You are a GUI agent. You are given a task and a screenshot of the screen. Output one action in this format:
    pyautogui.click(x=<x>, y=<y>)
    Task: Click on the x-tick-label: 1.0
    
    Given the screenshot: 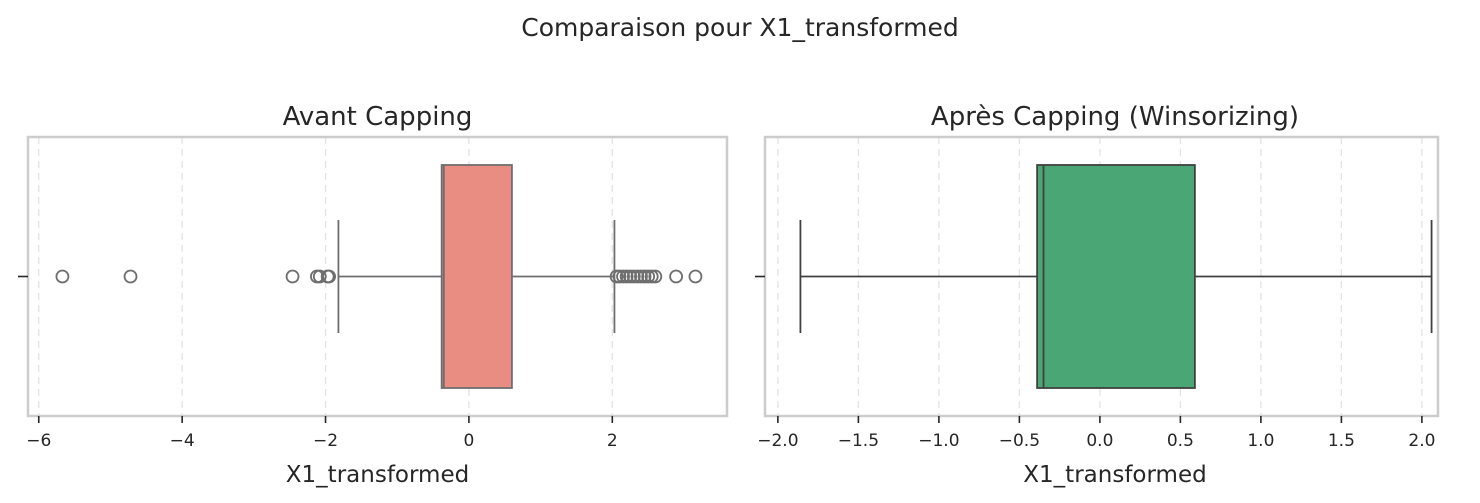 What is the action you would take?
    pyautogui.click(x=1260, y=441)
    